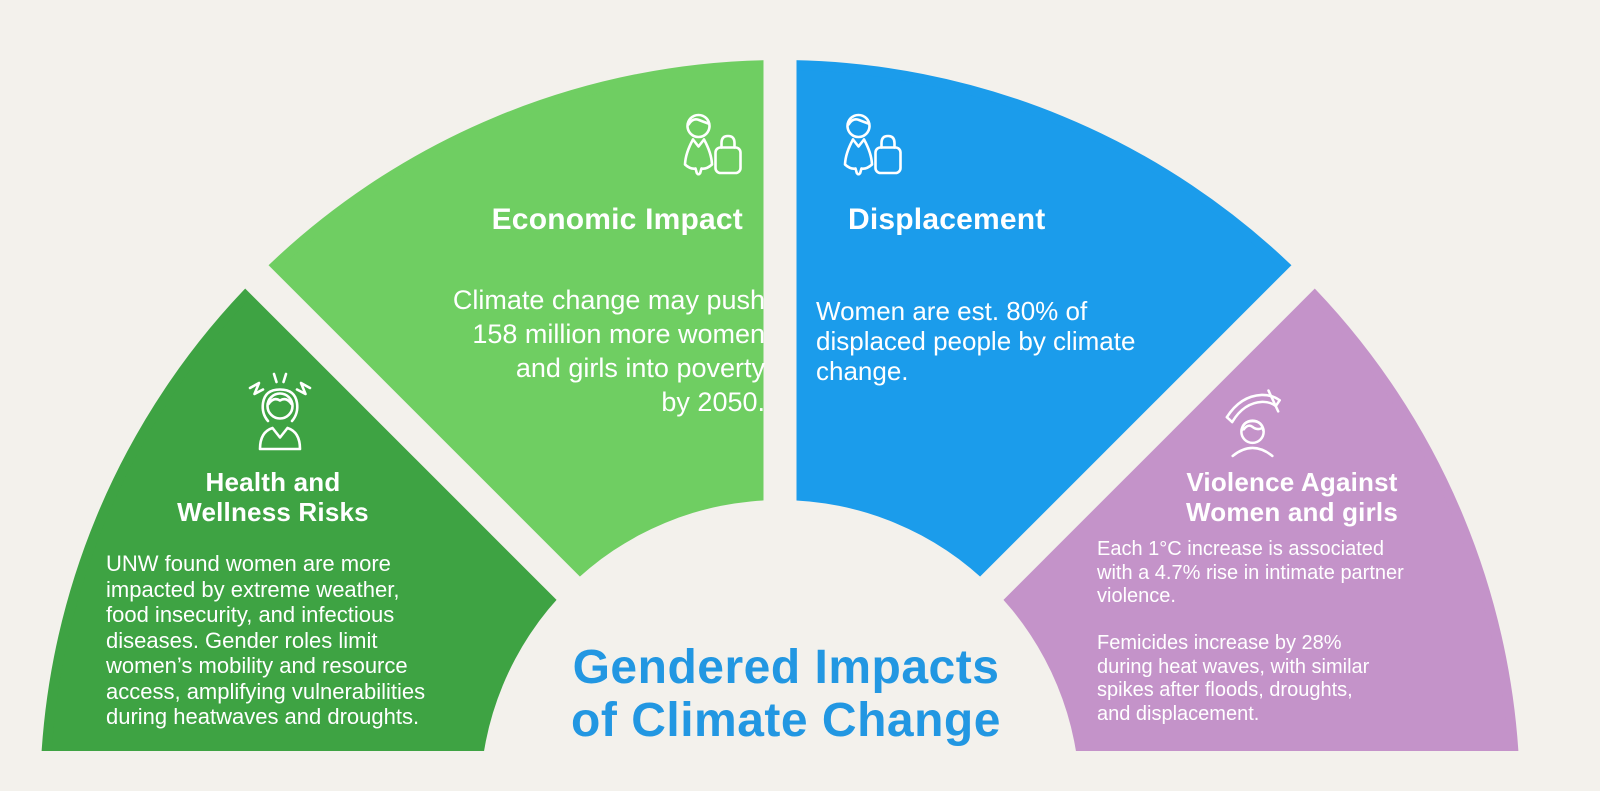 This screenshot has width=1600, height=791. What do you see at coordinates (1253, 424) in the screenshot?
I see `woman-under-threat-icon` at bounding box center [1253, 424].